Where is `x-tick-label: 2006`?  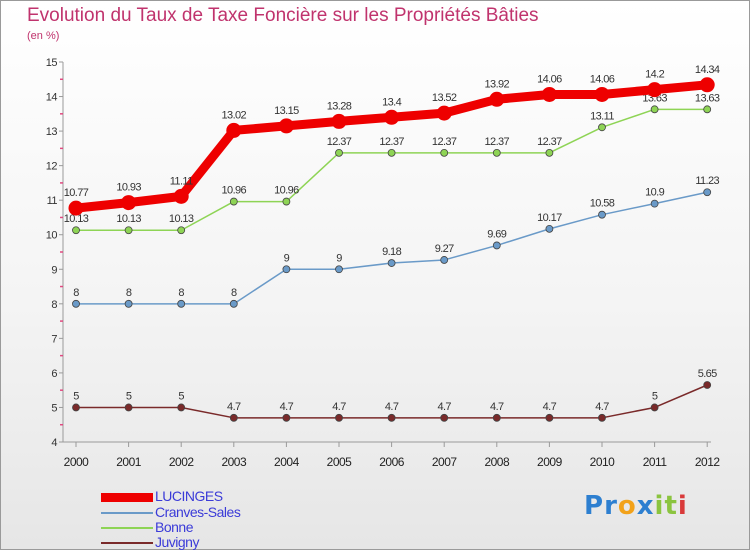
x-tick-label: 2006 is located at coordinates (392, 462).